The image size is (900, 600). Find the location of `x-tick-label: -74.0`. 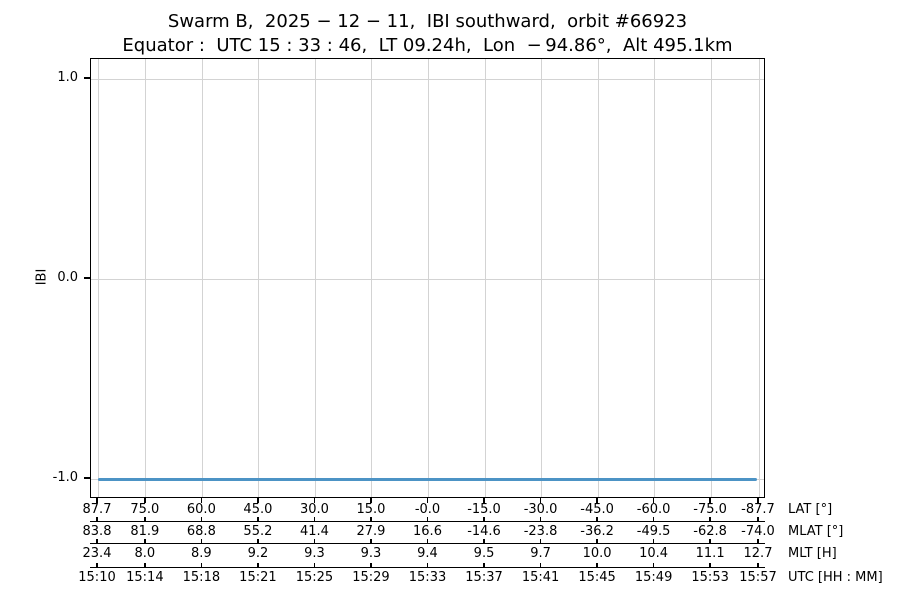

x-tick-label: -74.0 is located at coordinates (758, 531).